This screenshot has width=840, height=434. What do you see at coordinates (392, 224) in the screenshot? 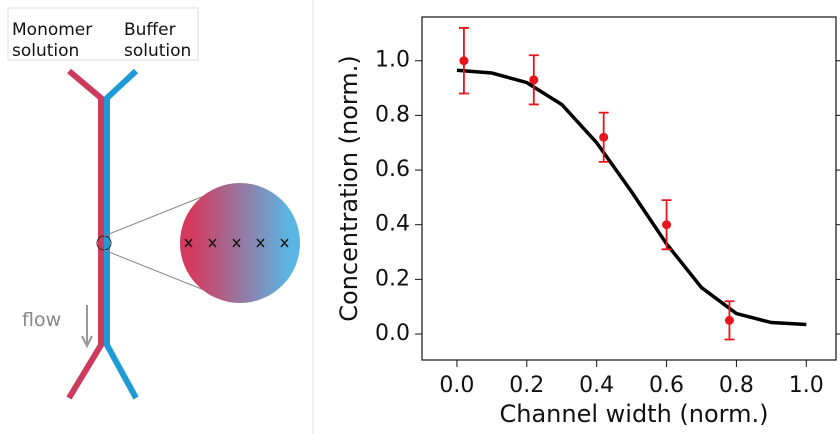
I see `y-tick-label: 0.4` at bounding box center [392, 224].